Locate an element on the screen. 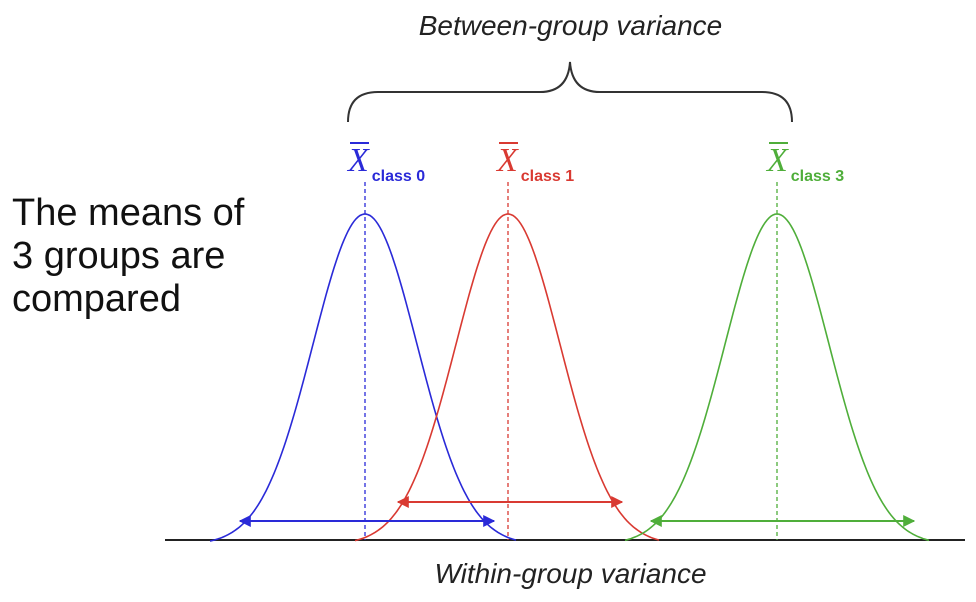  mean-subscript: class 1 is located at coordinates (547, 176).